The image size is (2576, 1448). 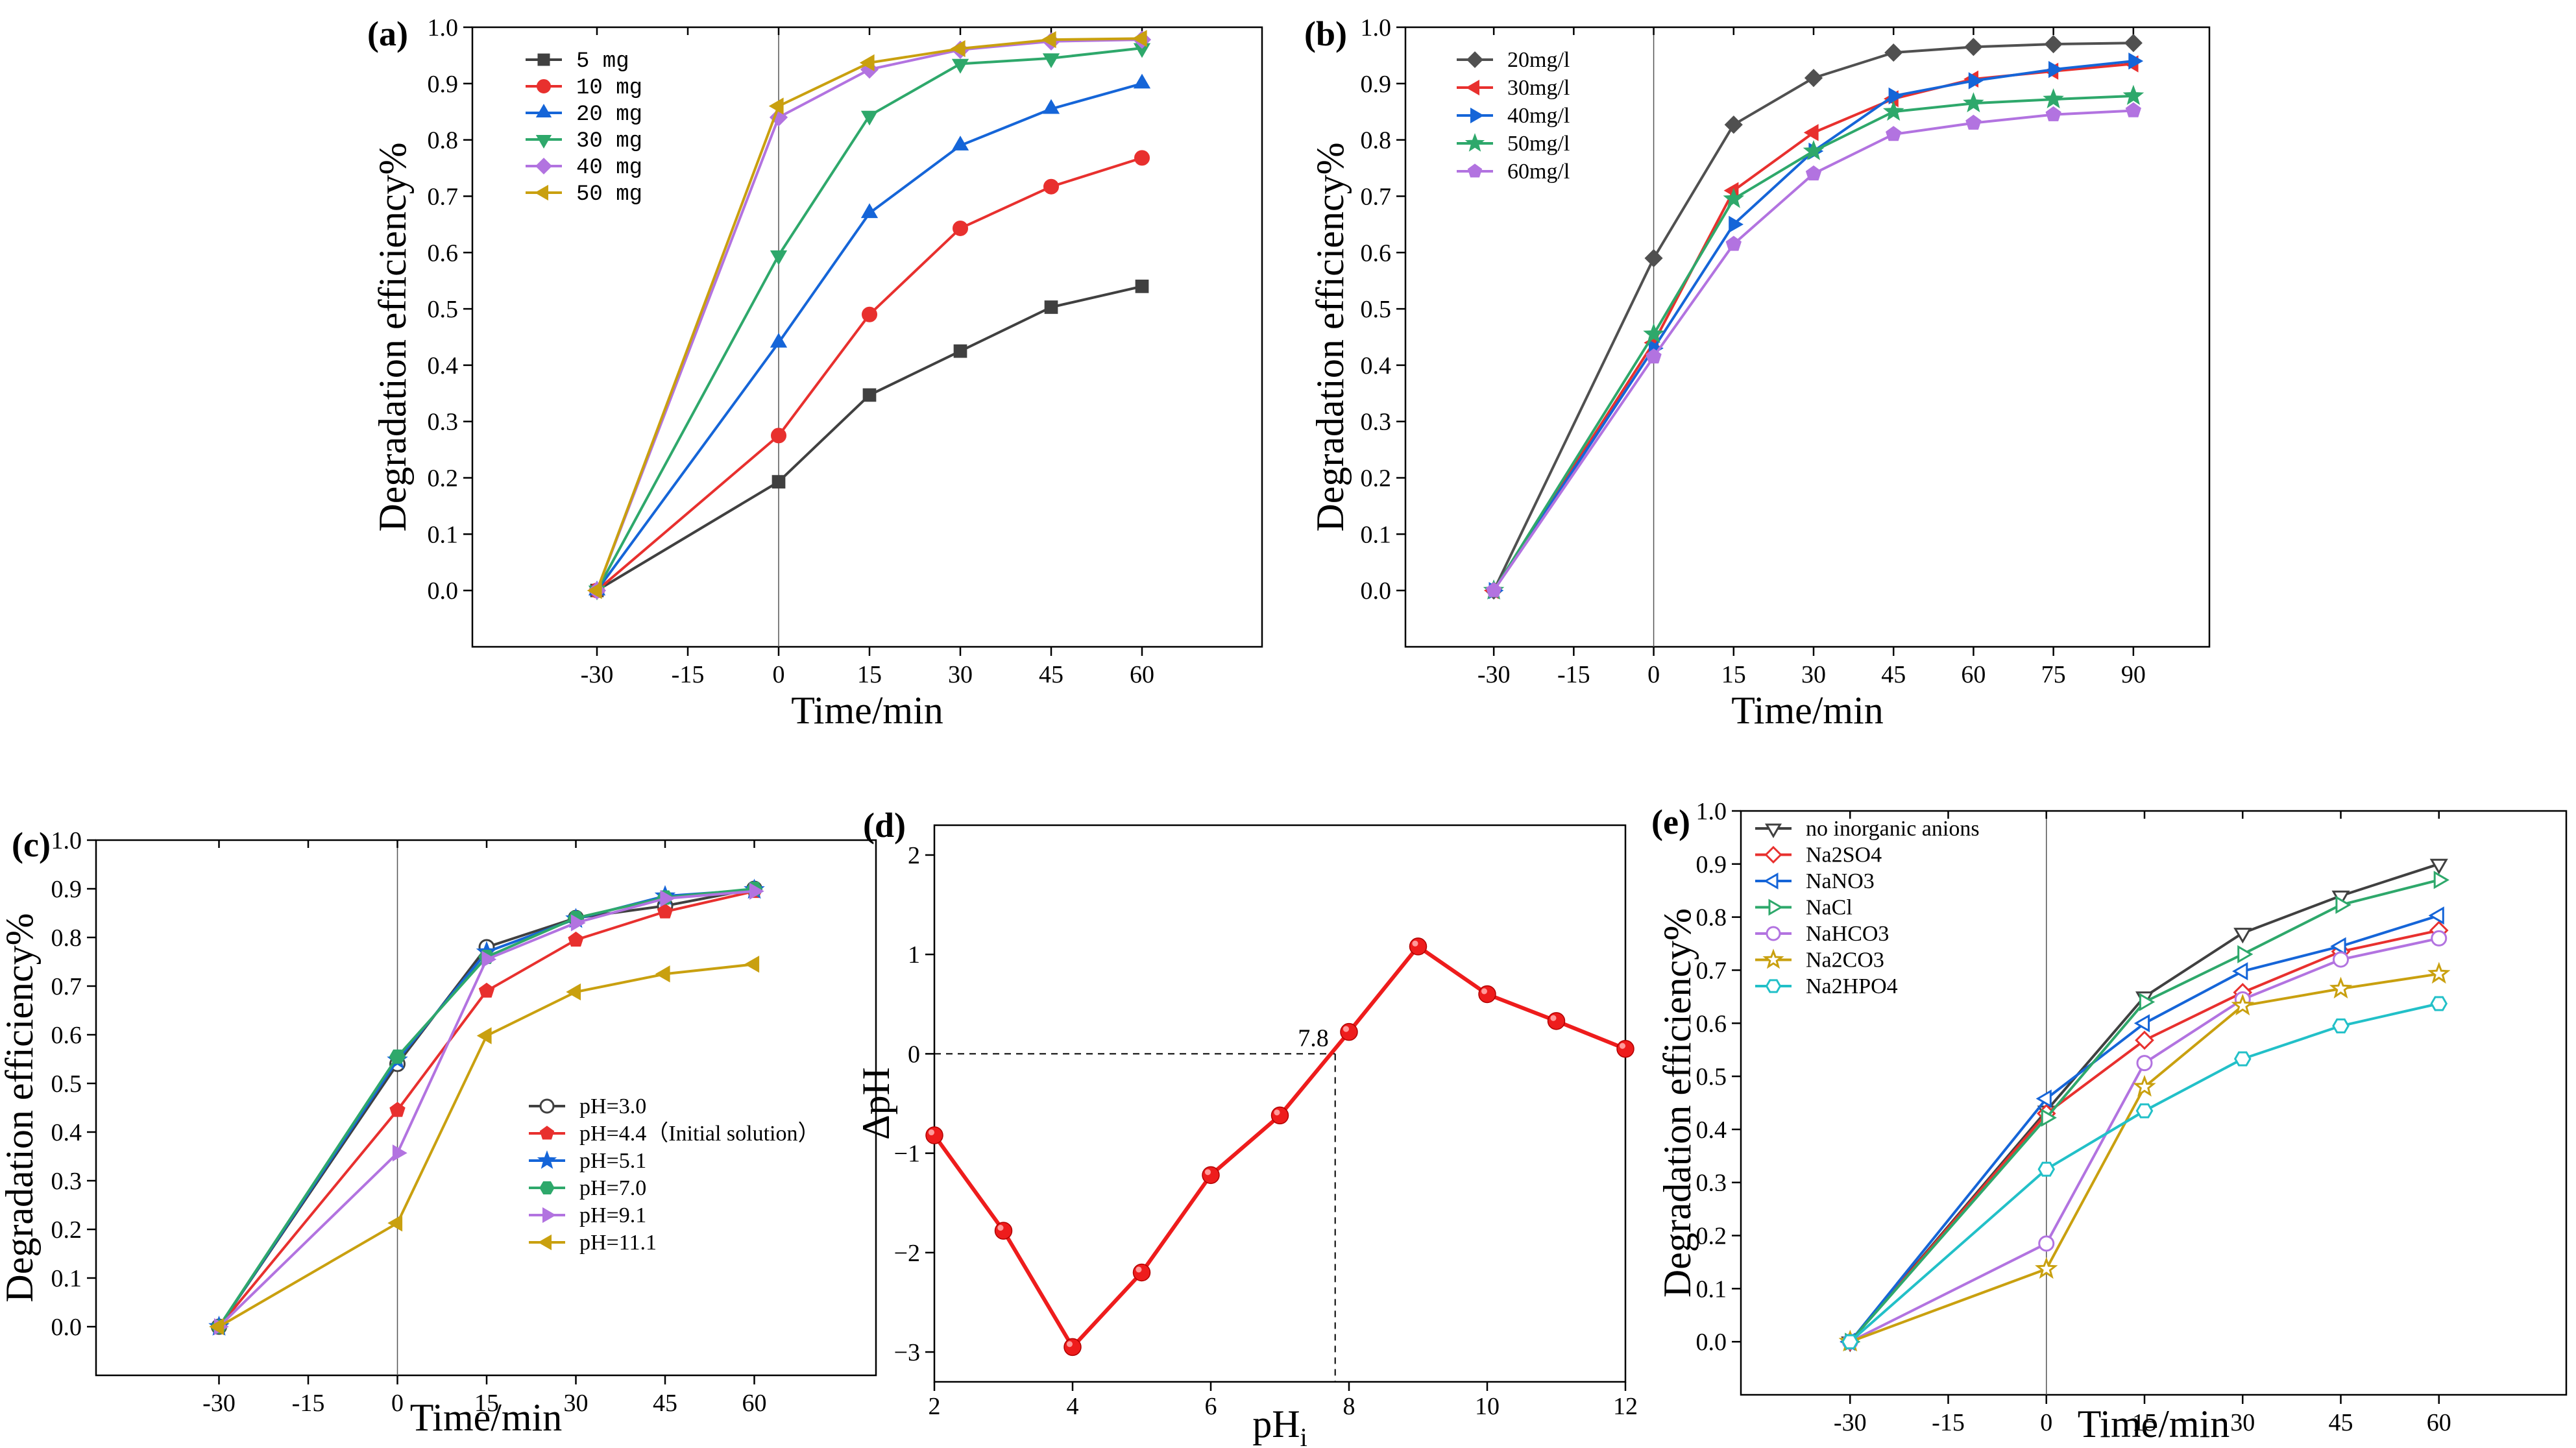 What do you see at coordinates (1538, 88) in the screenshot?
I see `panel-b-legend-label: 30mg/l` at bounding box center [1538, 88].